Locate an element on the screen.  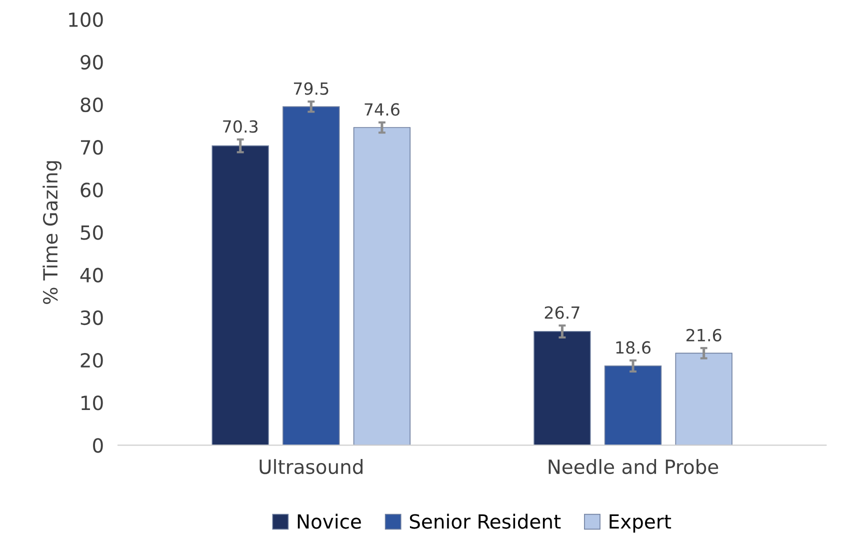
y-tick-label: 50 is located at coordinates (91, 232).